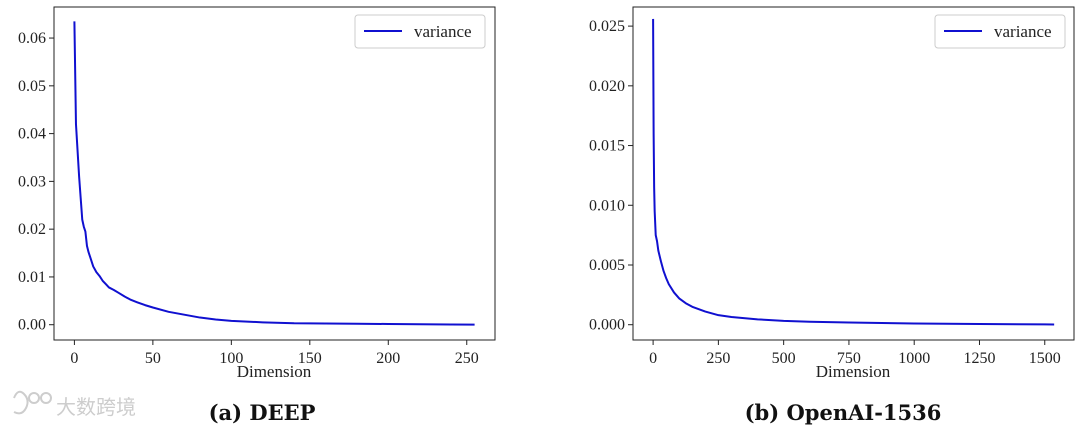 The image size is (1080, 427). I want to click on x-tick-label: 1250, so click(979, 358).